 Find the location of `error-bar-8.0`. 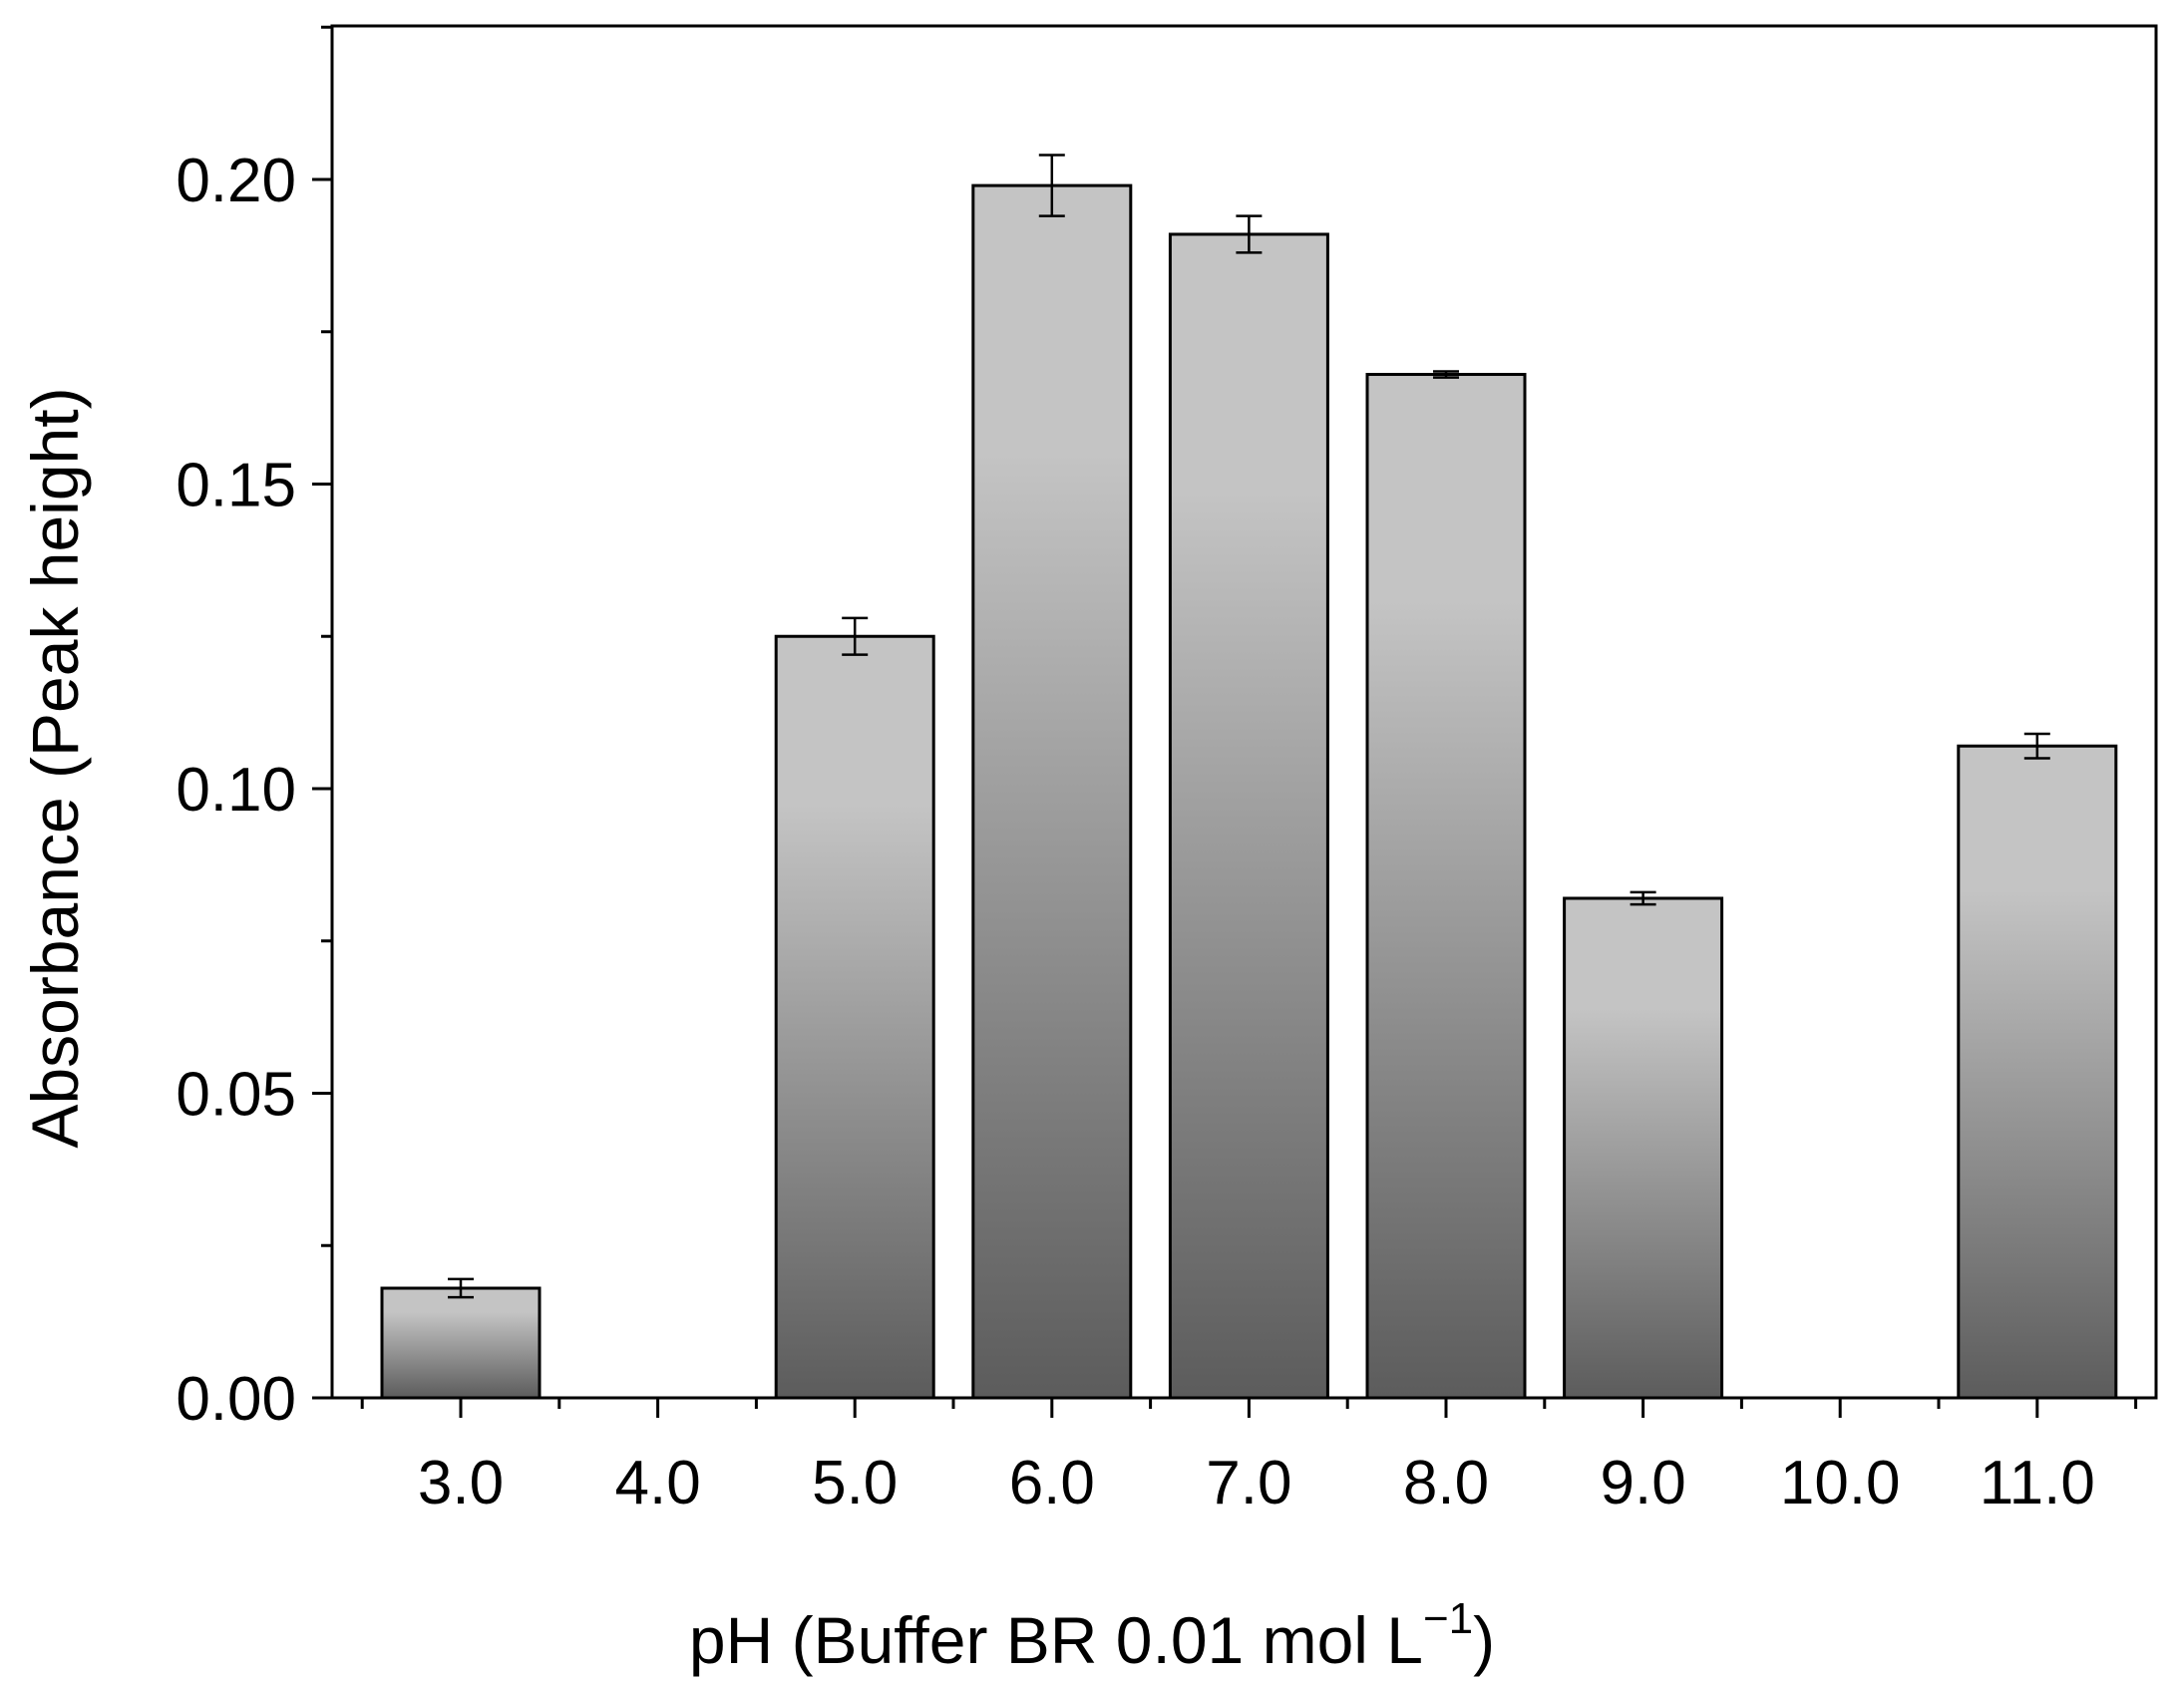

error-bar-8.0 is located at coordinates (1446, 375).